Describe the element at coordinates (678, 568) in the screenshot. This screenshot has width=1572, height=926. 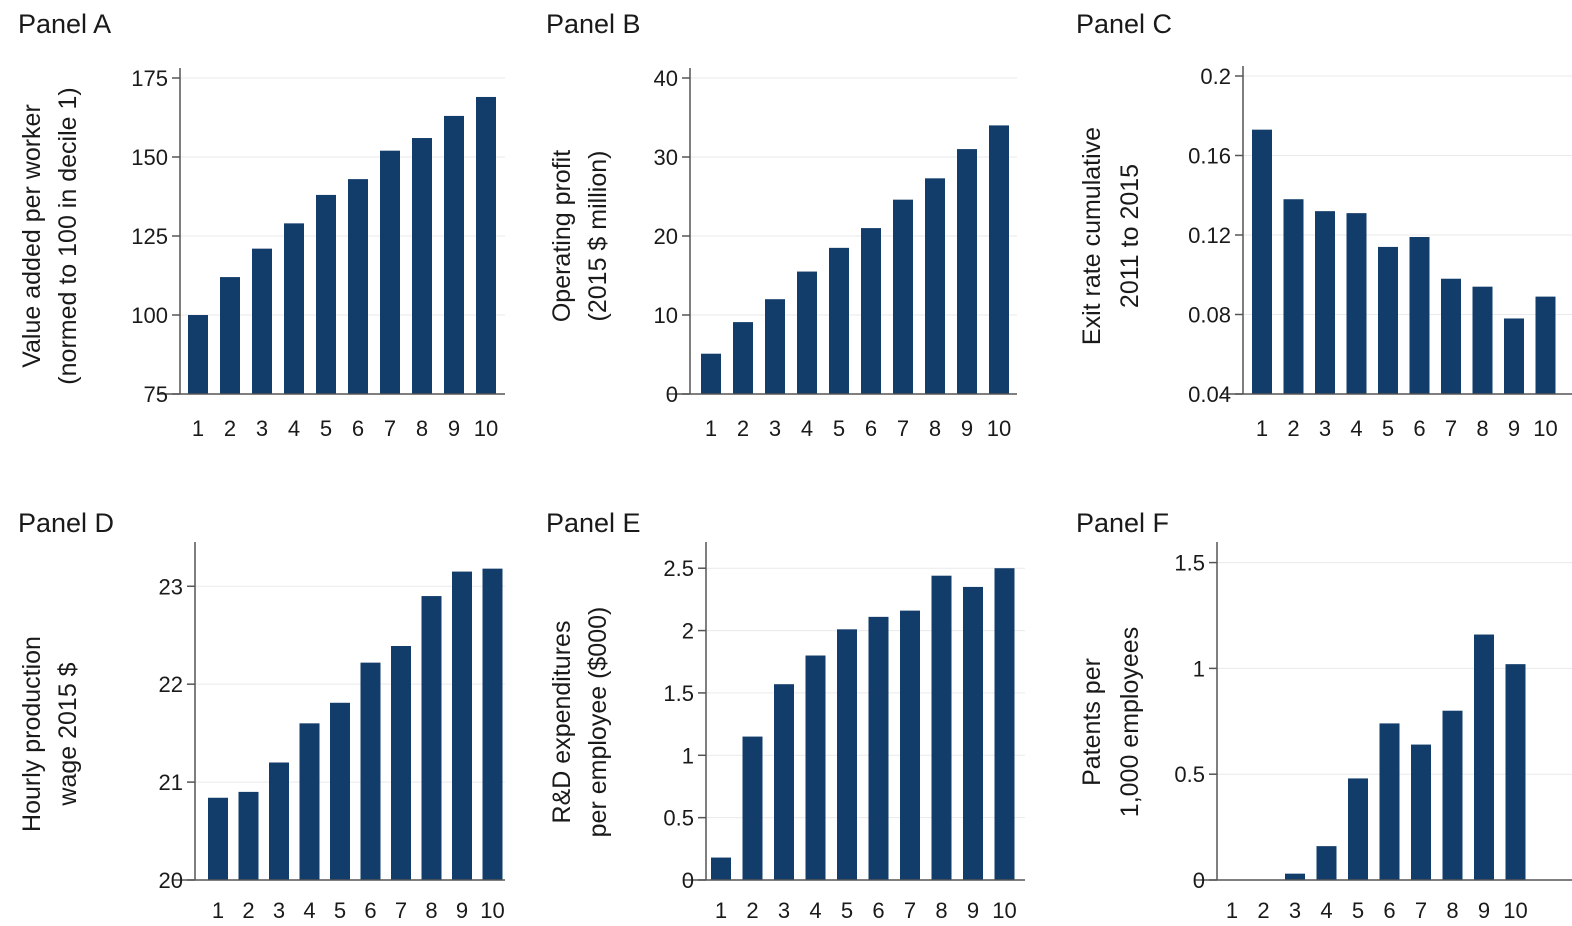
I see `y-tick-label: 2.5` at that location.